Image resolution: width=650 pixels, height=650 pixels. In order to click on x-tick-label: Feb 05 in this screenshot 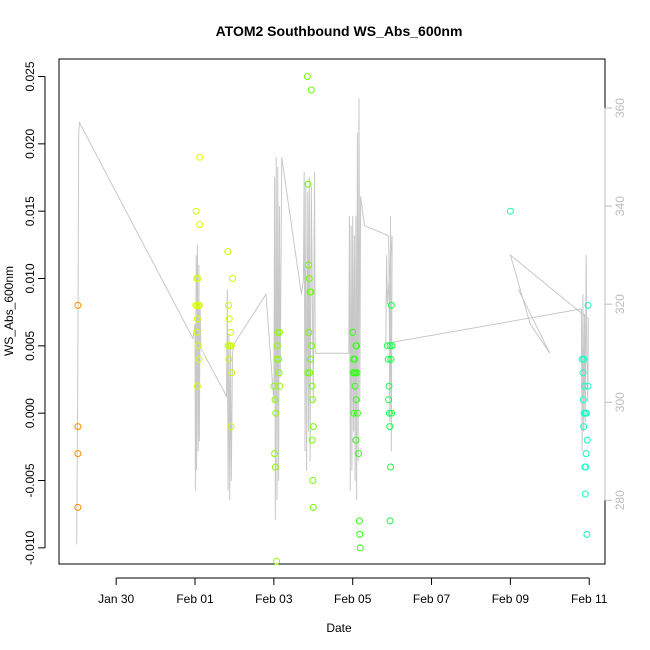, I will do `click(353, 599)`.